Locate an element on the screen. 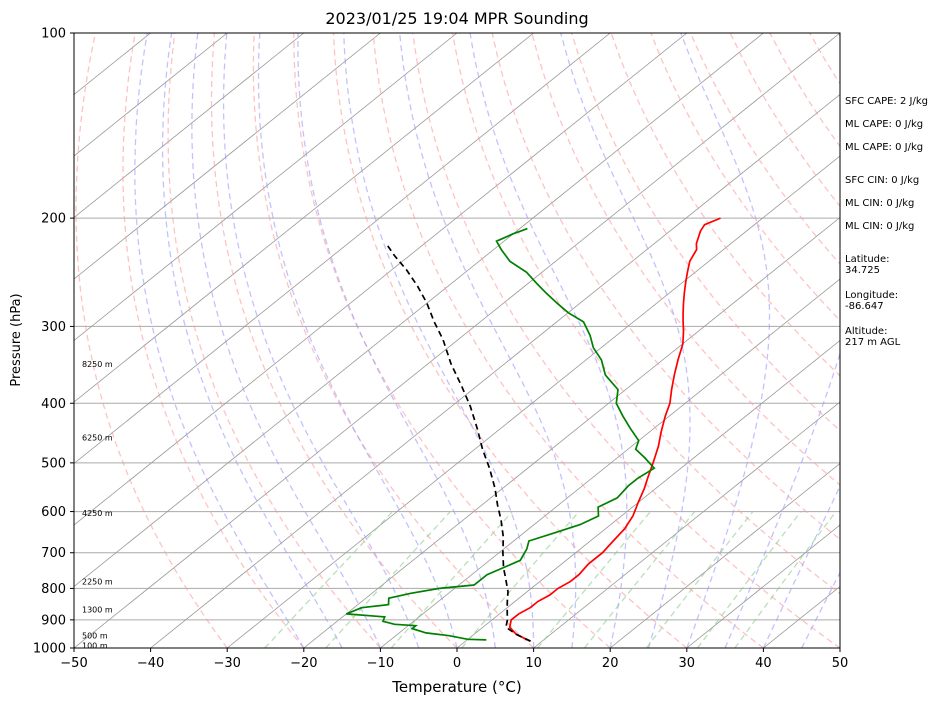 The image size is (946, 705). y-tick-label: 600 is located at coordinates (53, 512).